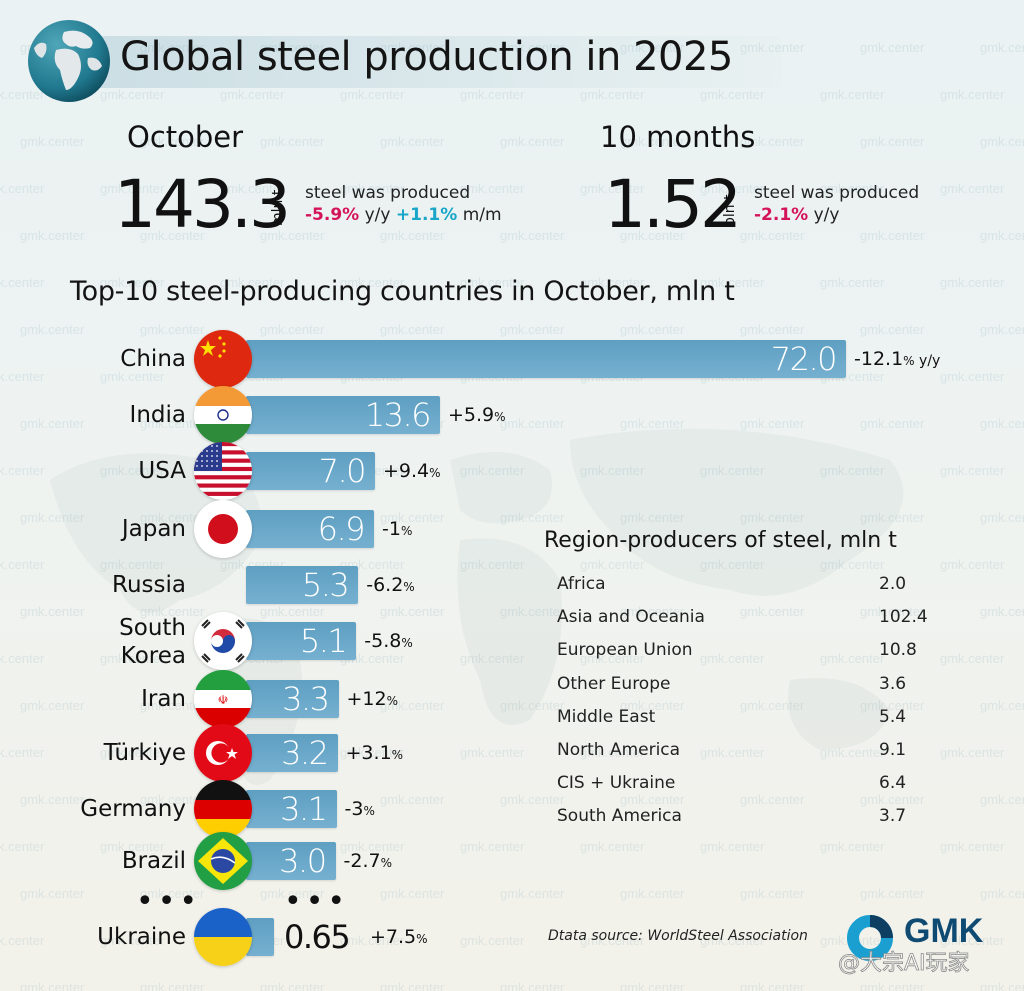  I want to click on change-value: +12, so click(366, 699).